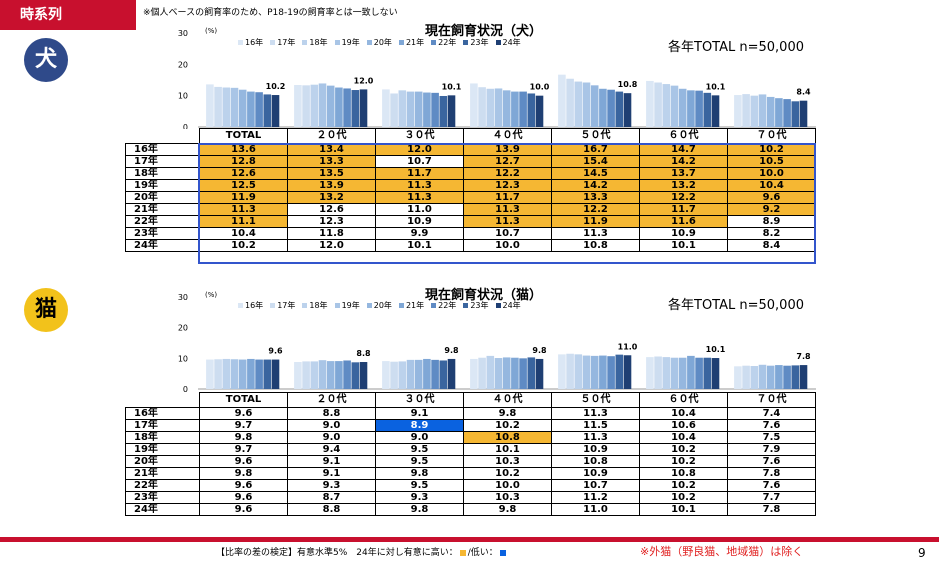 The image size is (939, 565). What do you see at coordinates (736, 47) in the screenshot?
I see `dog-n-label: 各年TOTAL n=50,000` at bounding box center [736, 47].